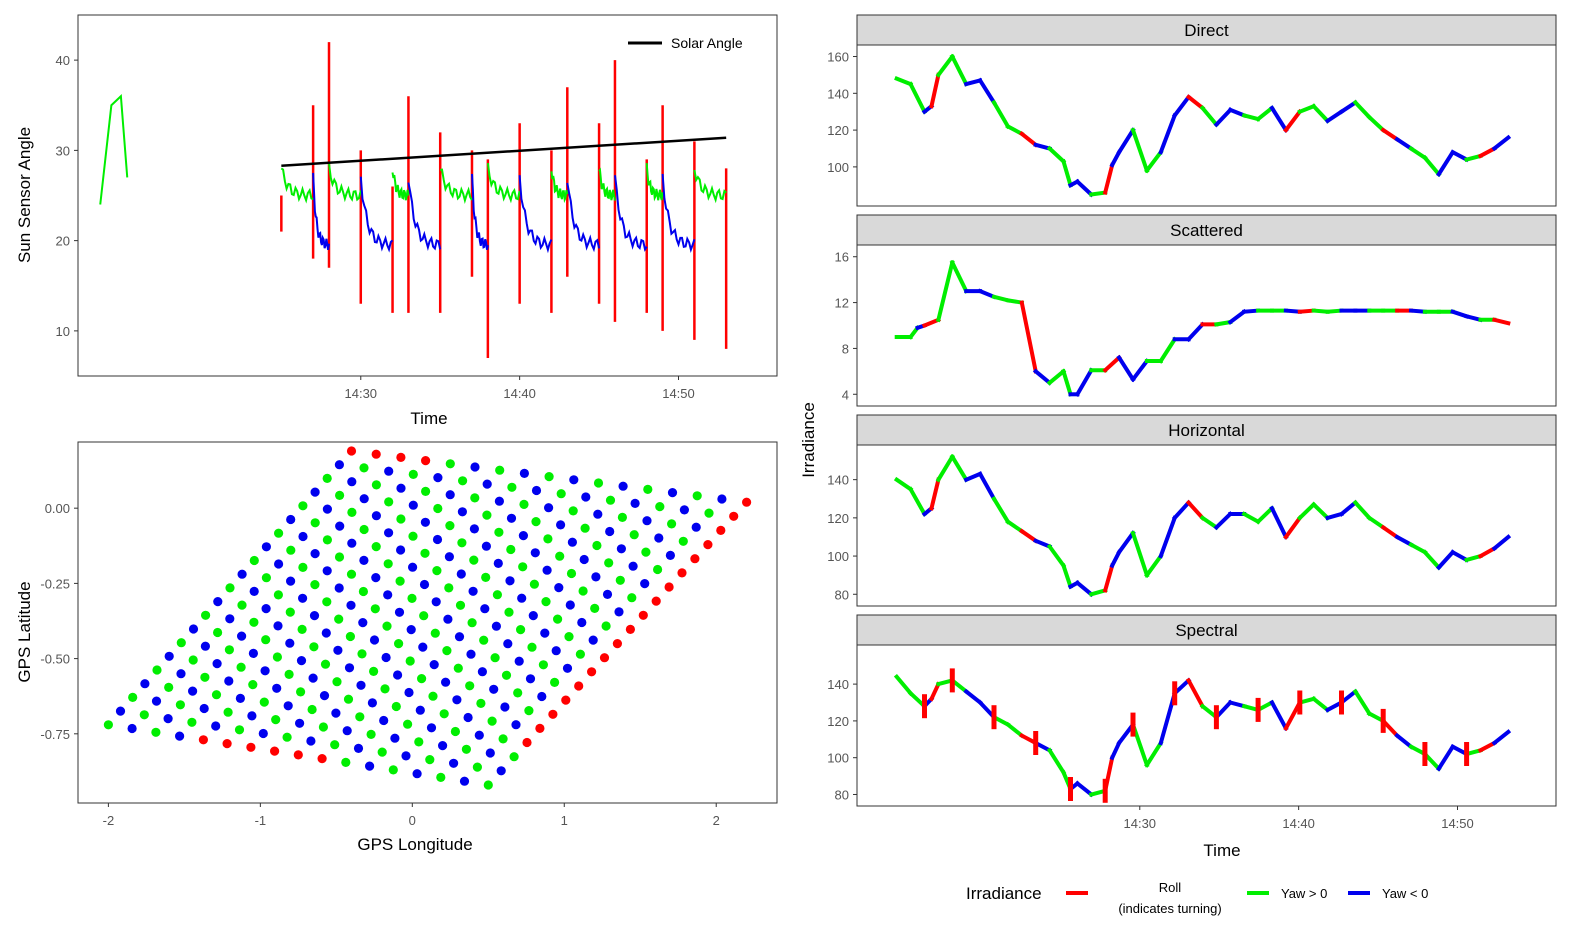 Image resolution: width=1581 pixels, height=934 pixels. Describe the element at coordinates (1298, 823) in the screenshot. I see `facet-x-tick-label: 14:40` at that location.